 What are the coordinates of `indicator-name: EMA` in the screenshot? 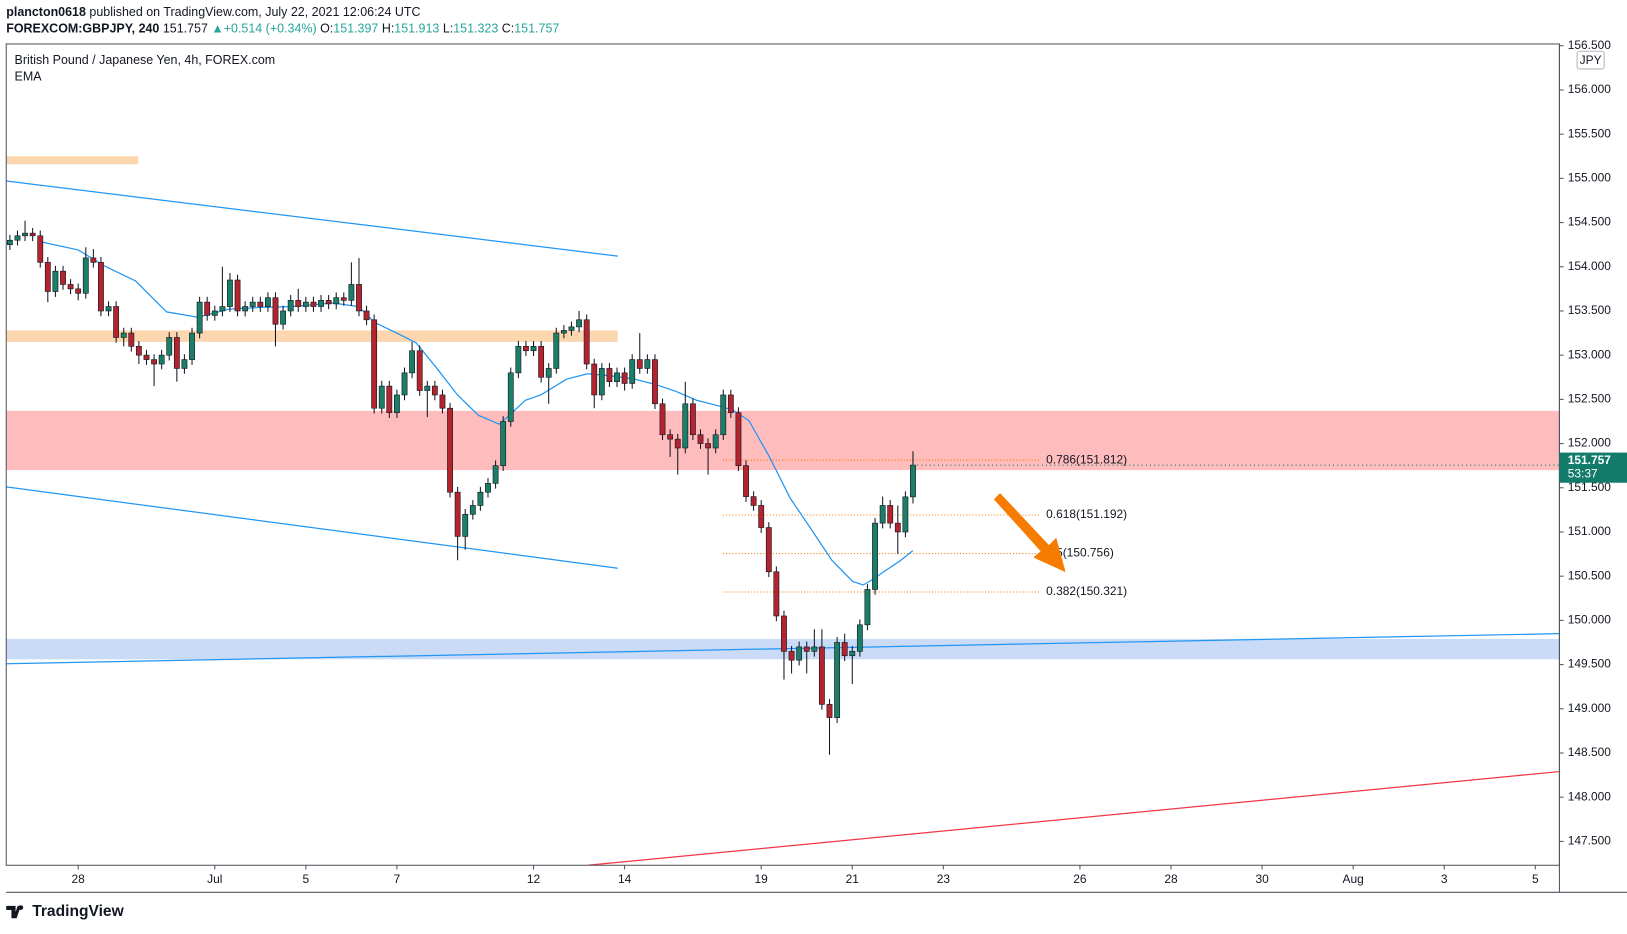 It's located at (29, 77).